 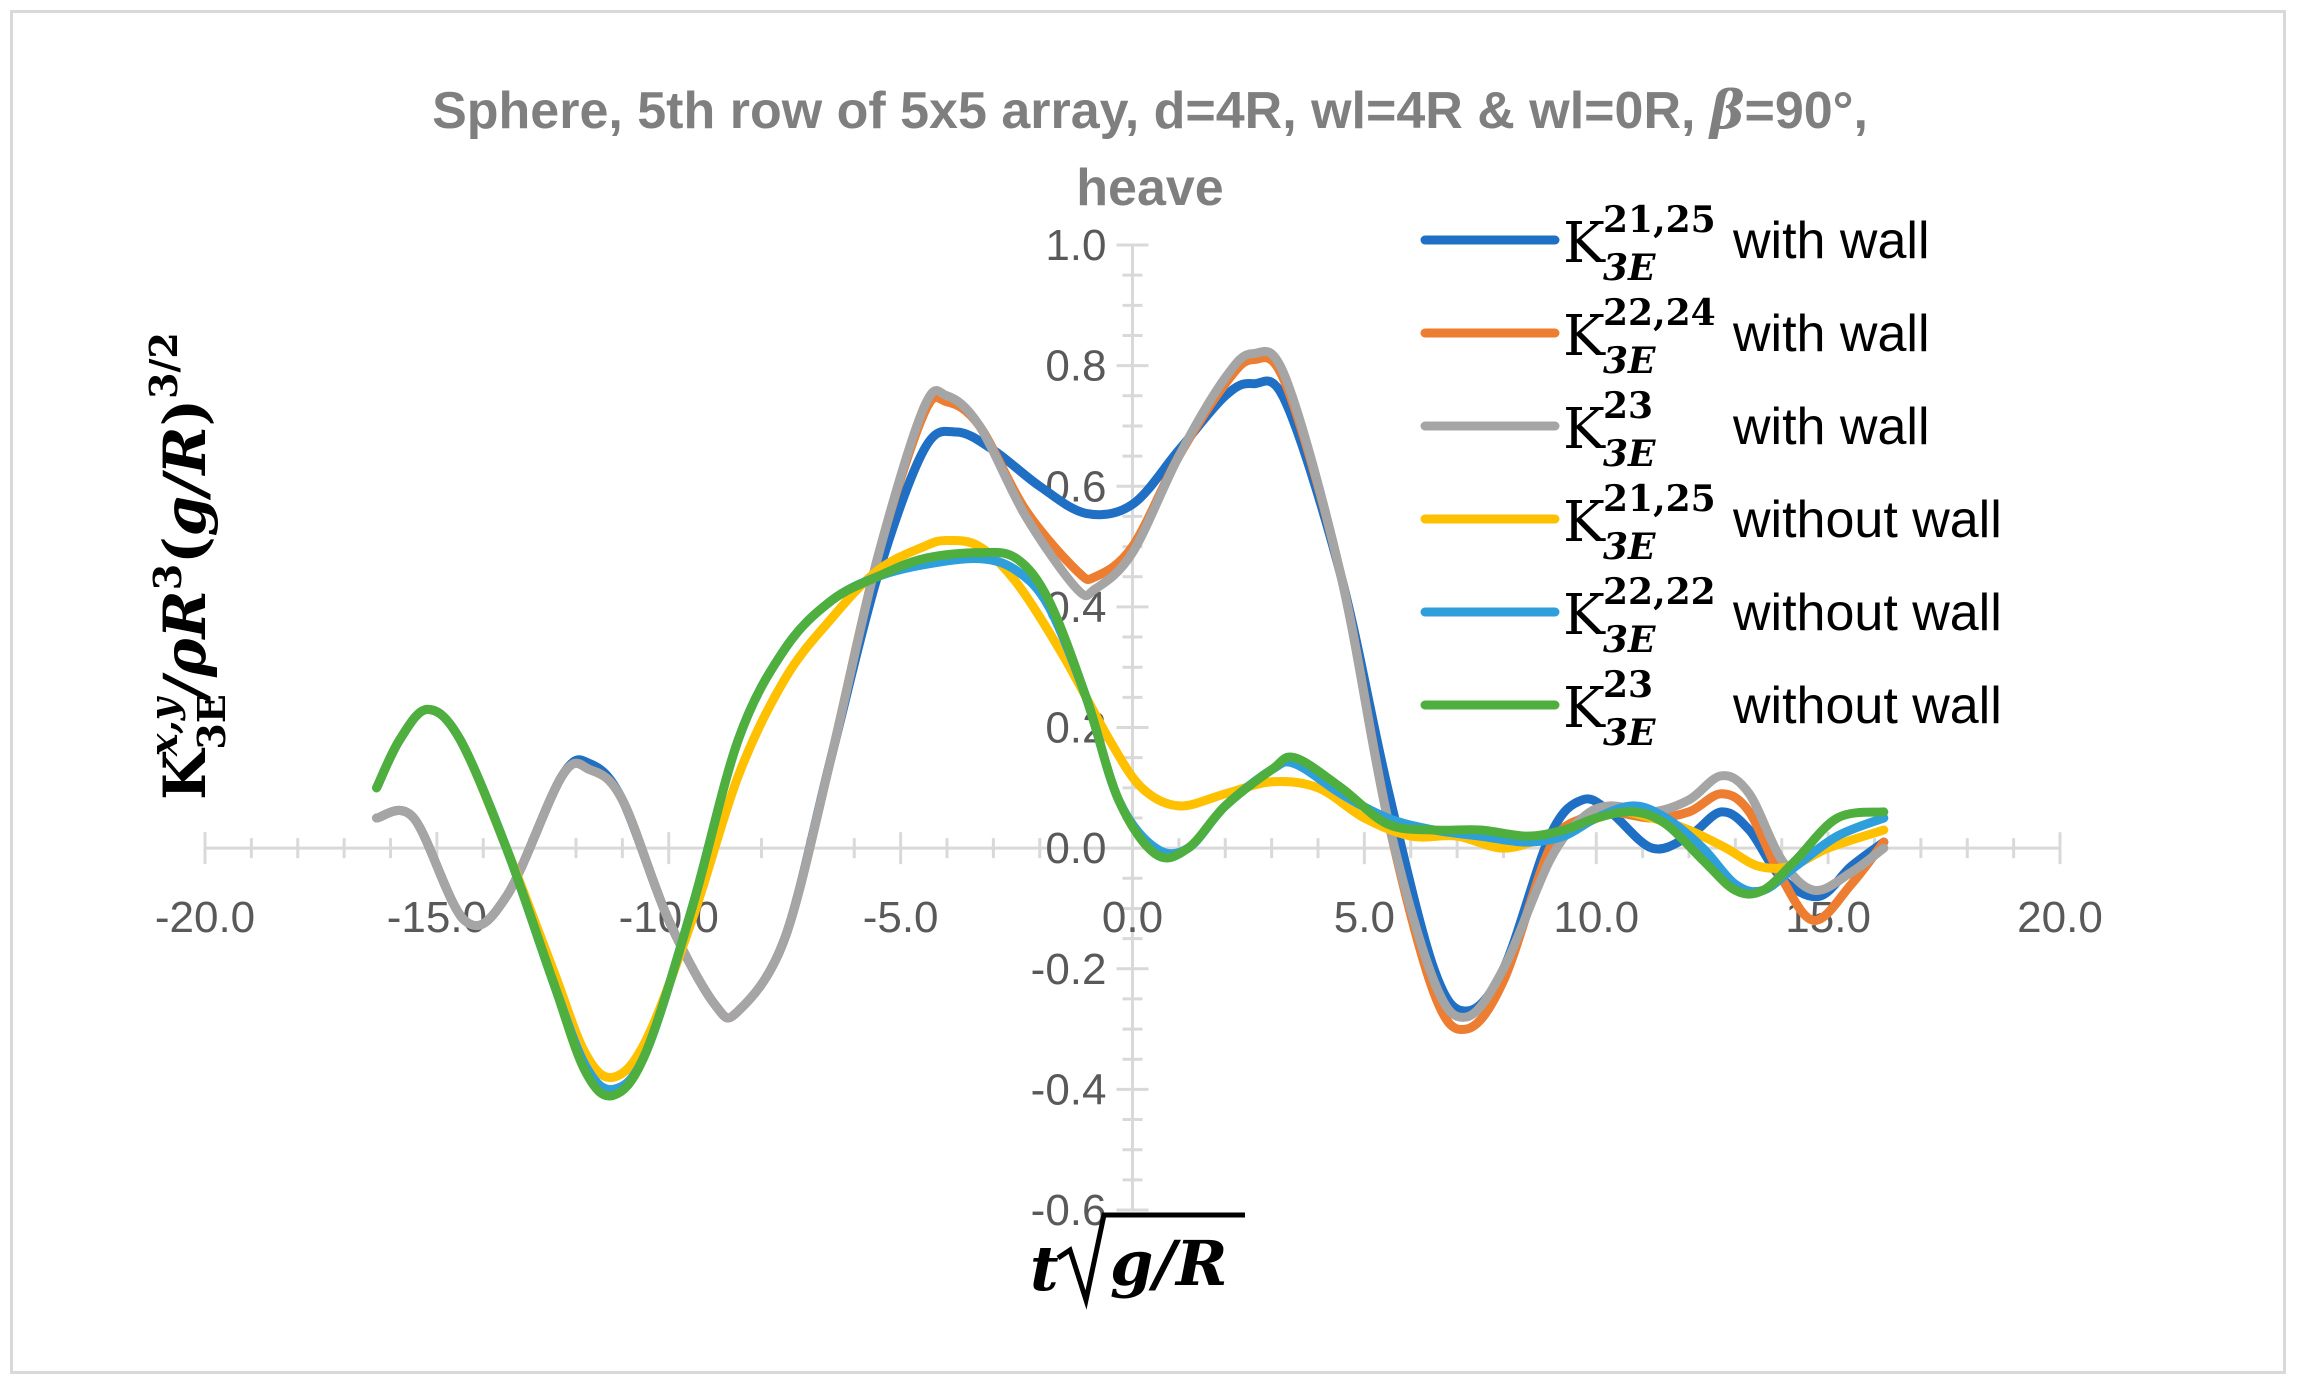 What do you see at coordinates (1044, 1268) in the screenshot?
I see `svg-text: t` at bounding box center [1044, 1268].